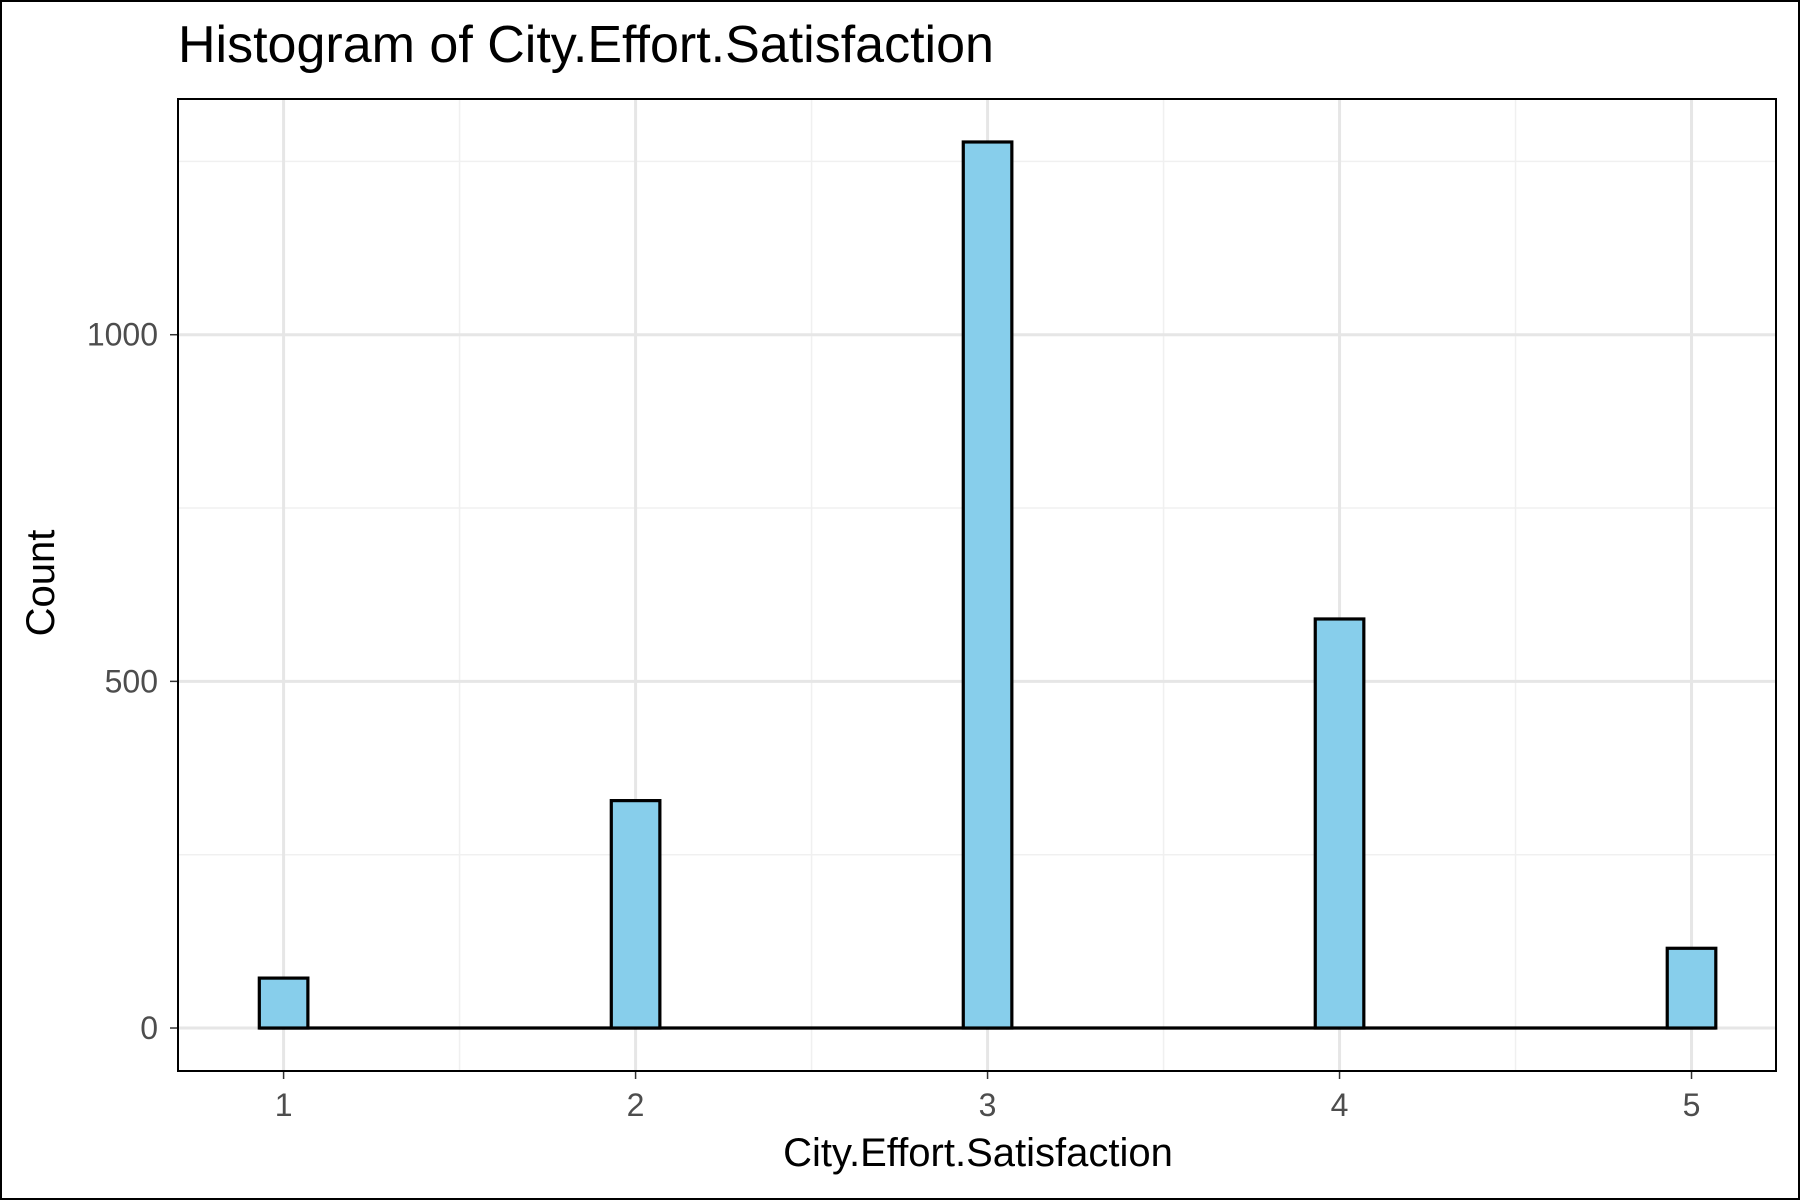 The image size is (1800, 1200). Describe the element at coordinates (988, 1105) in the screenshot. I see `x-tick-label: 3` at that location.